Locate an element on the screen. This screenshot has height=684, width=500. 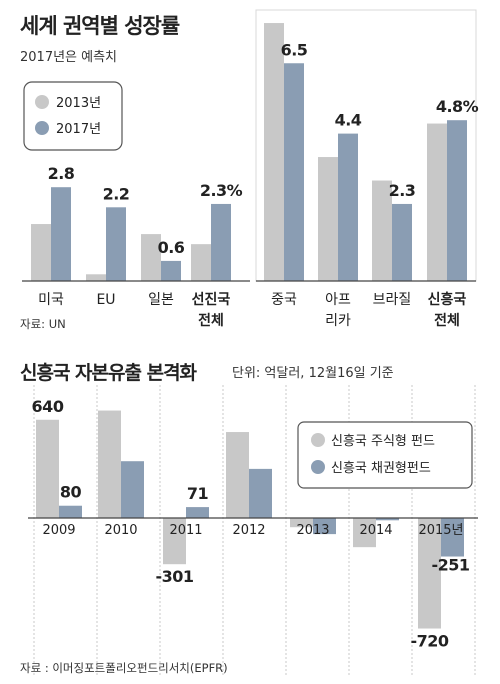
chart1-value-label-1: 2.2 is located at coordinates (116, 193).